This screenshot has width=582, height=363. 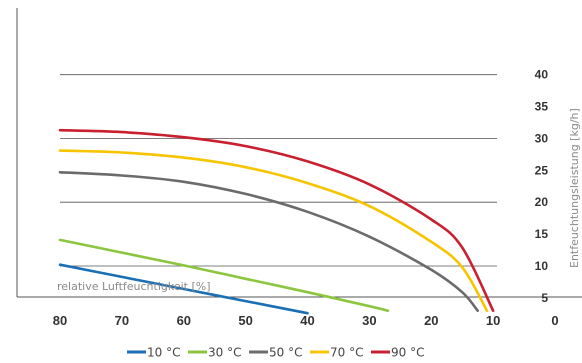 I want to click on x-tick-label: 0, so click(x=554, y=320).